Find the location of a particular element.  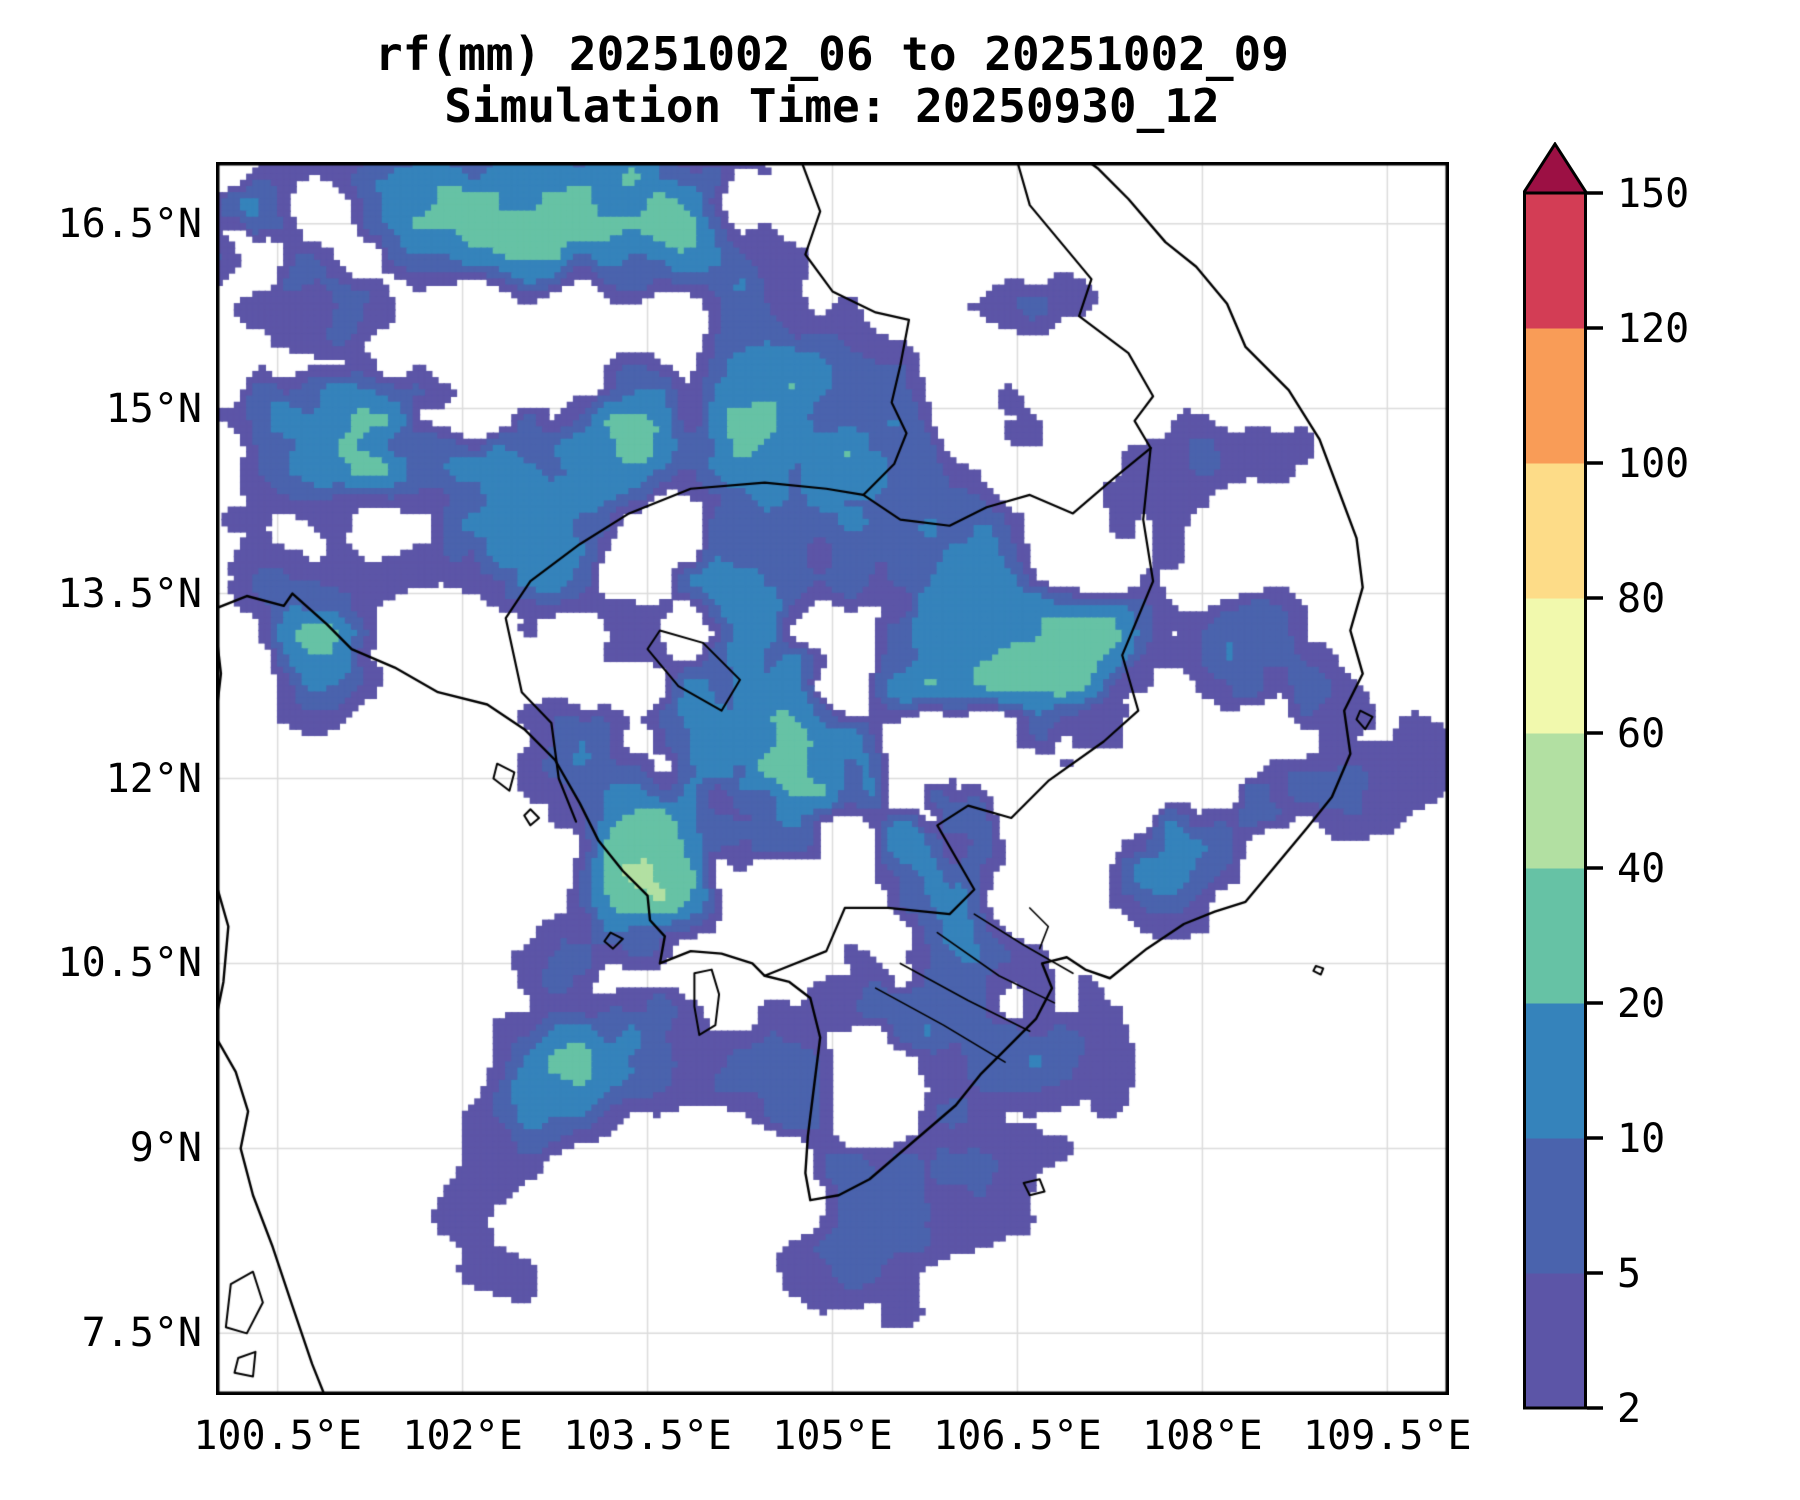

x-axis-tick-label: 106.5°E is located at coordinates (1017, 1436).